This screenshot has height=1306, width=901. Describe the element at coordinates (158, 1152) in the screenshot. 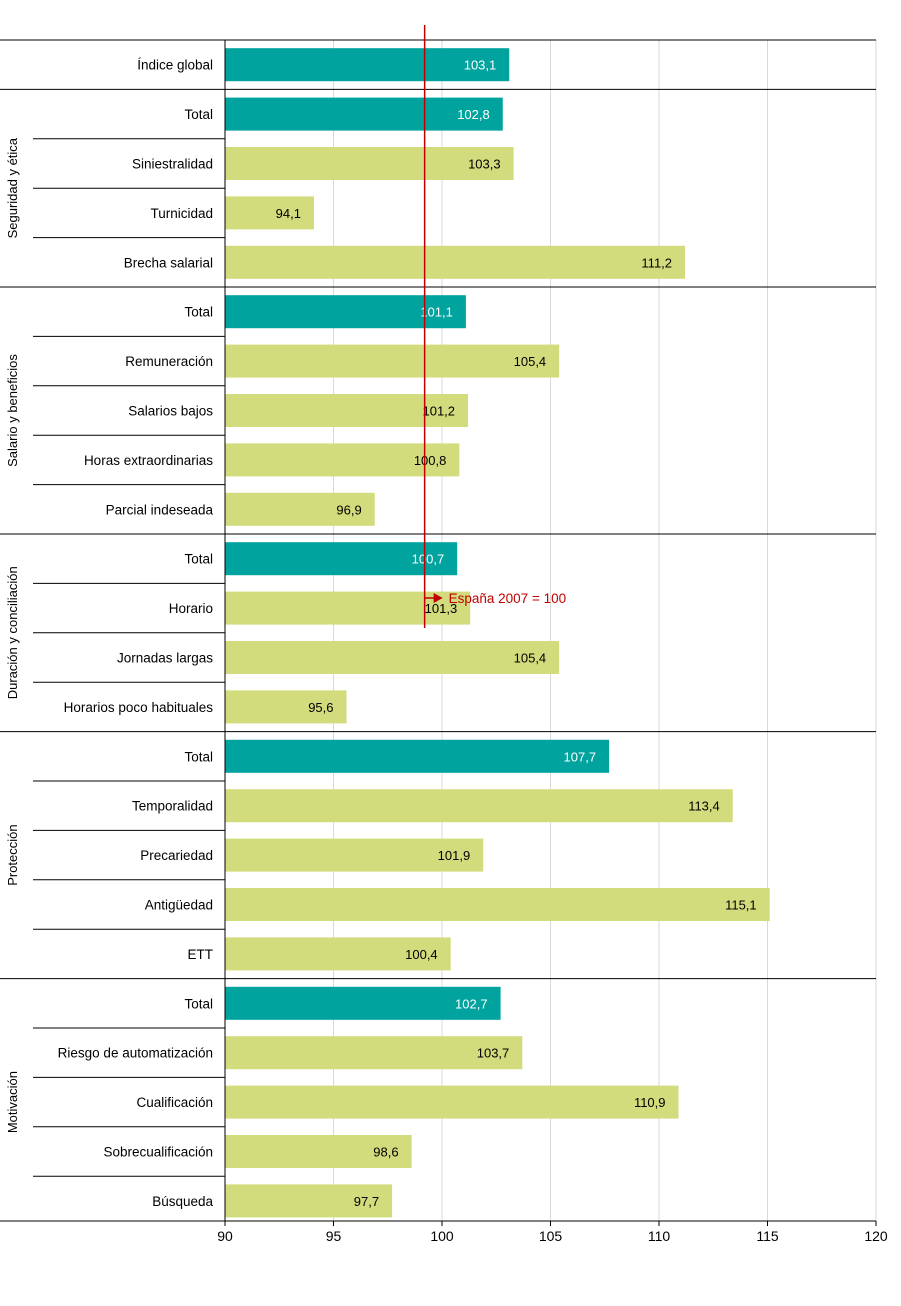

I see `category-label: Sobrecualificación` at that location.